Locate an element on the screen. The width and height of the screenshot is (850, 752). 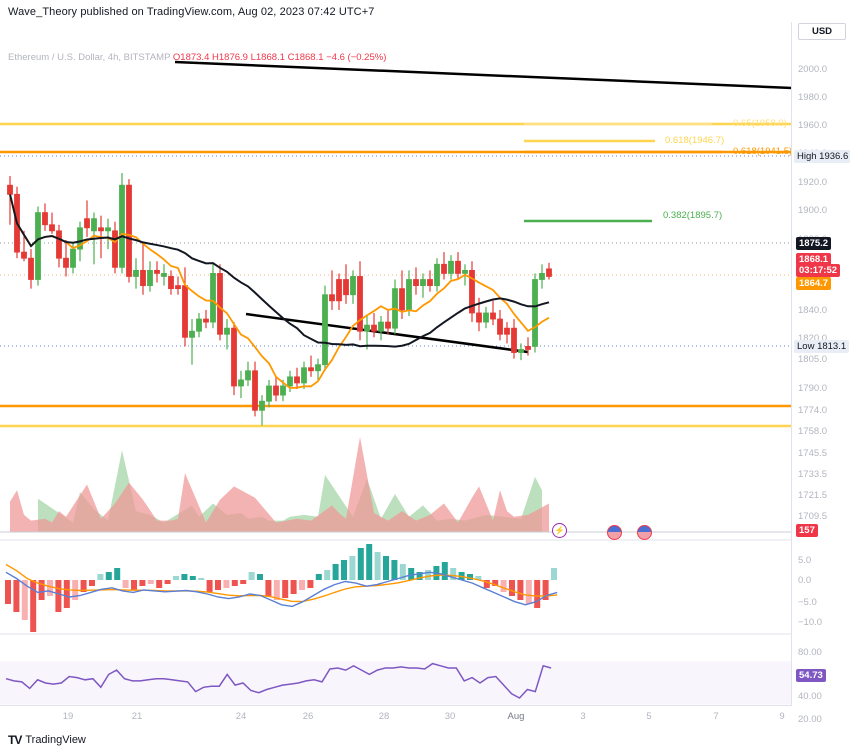
price-tick: 1721.5 is located at coordinates (813, 495).